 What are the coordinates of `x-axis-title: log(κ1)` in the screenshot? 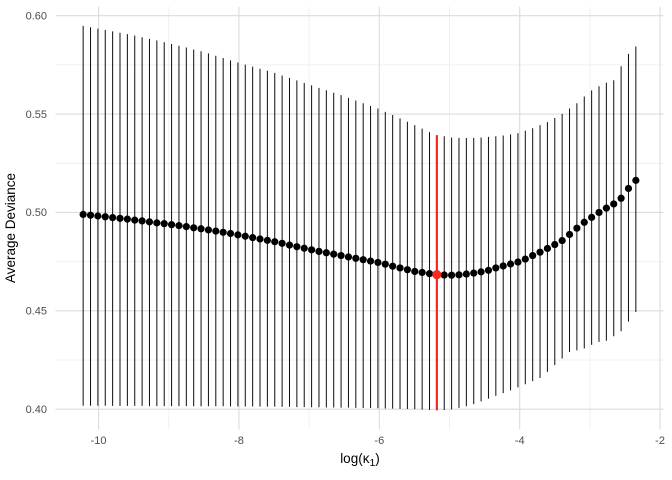 It's located at (360, 460).